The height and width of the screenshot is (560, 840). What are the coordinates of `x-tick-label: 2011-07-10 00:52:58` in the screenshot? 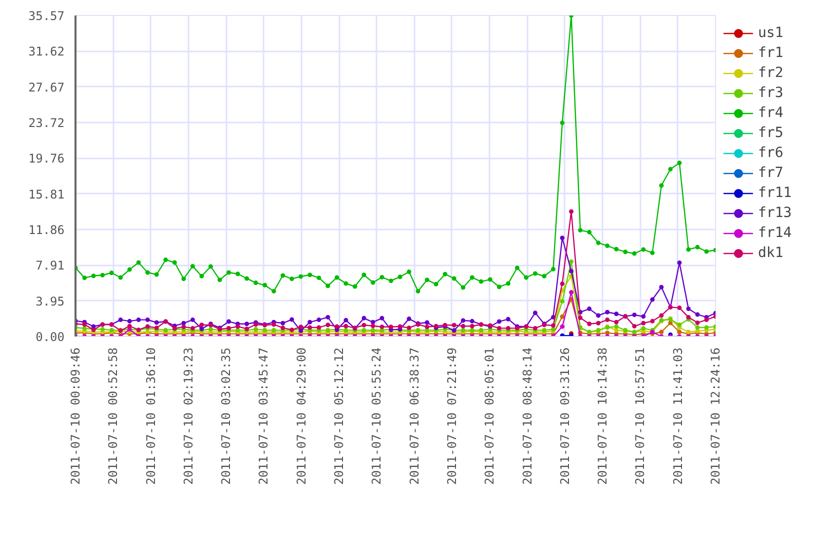 It's located at (113, 416).